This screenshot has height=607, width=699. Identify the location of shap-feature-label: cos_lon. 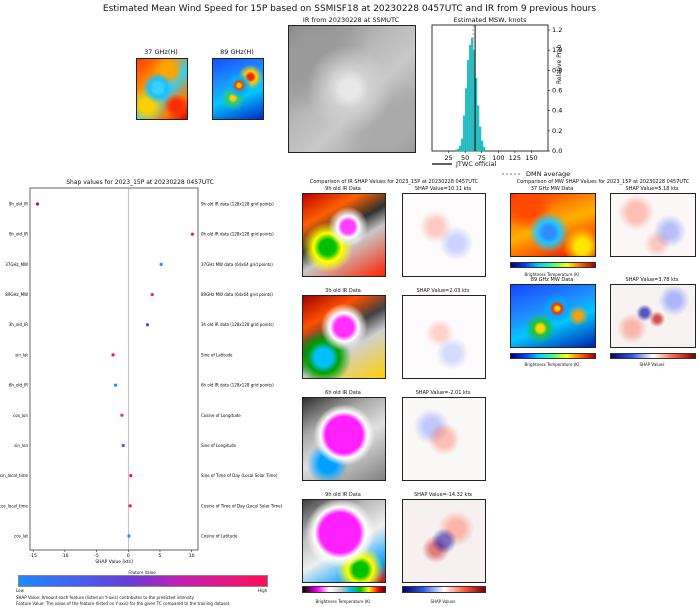
(20, 415).